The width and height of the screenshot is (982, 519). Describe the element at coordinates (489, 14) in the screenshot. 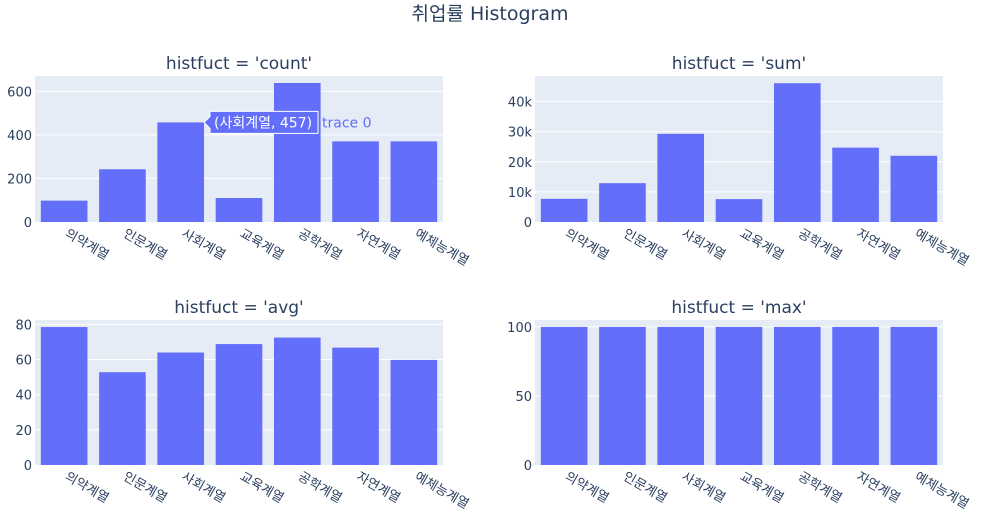

I see `main-title: 취업률 Histogram` at that location.